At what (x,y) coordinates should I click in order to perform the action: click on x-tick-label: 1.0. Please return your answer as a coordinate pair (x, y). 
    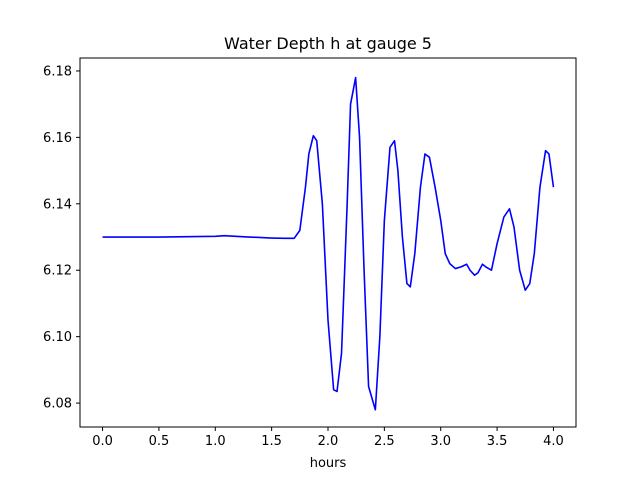
    Looking at the image, I should click on (215, 441).